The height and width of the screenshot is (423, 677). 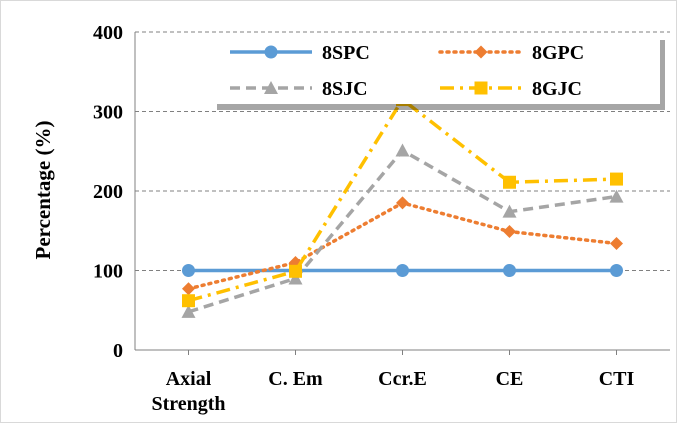 I want to click on x-tick-3: CE, so click(x=510, y=379).